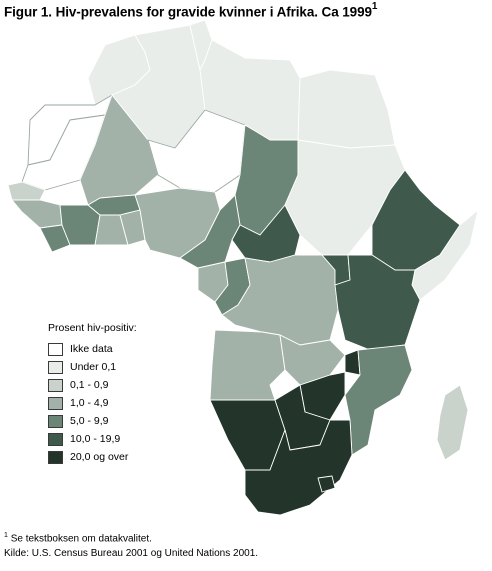 This screenshot has height=571, width=492. I want to click on region-malawi, so click(352, 362).